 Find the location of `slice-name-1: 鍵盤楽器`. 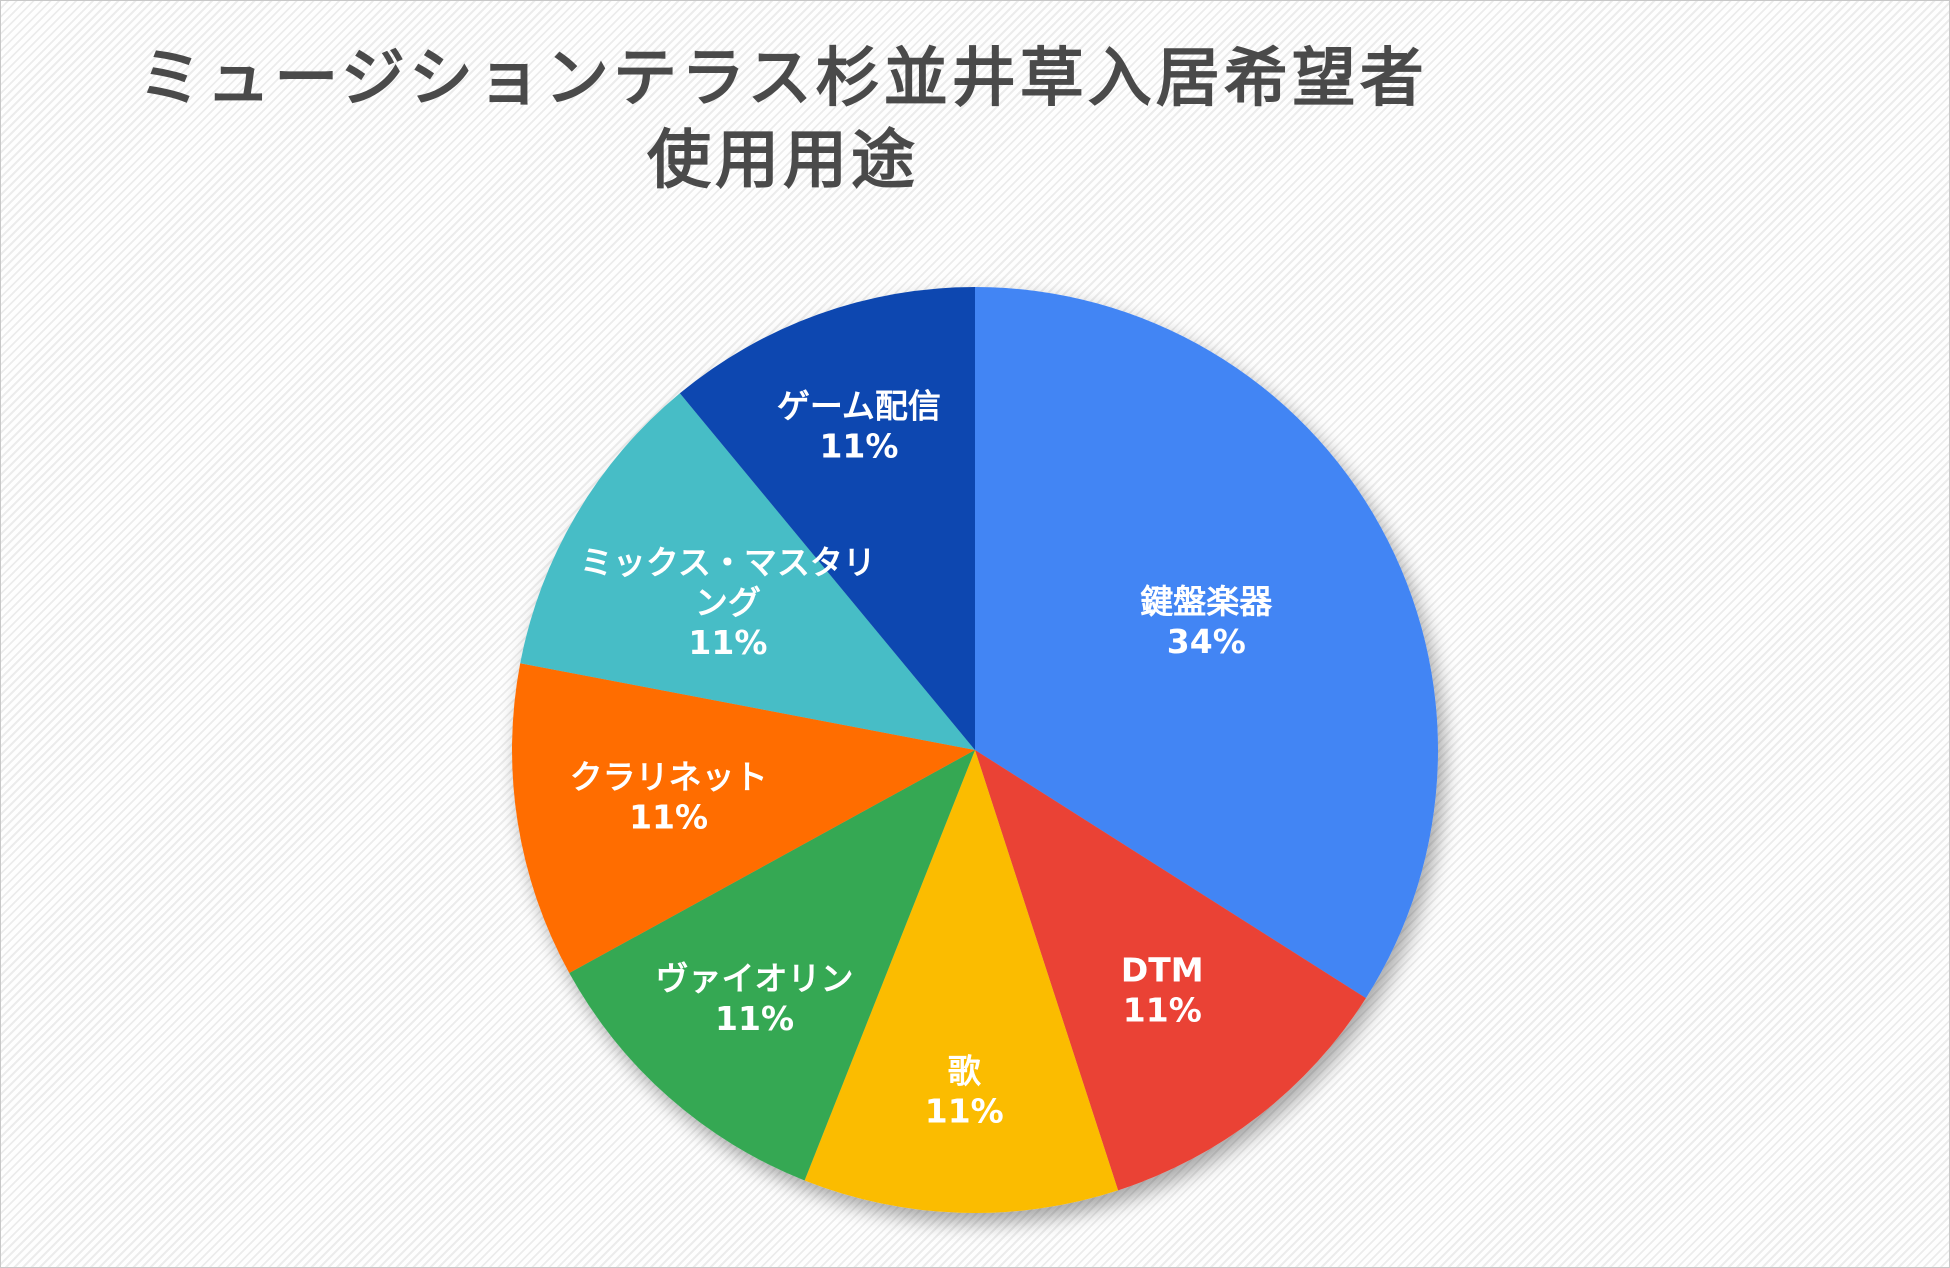

slice-name-1: 鍵盤楽器 is located at coordinates (1206, 600).